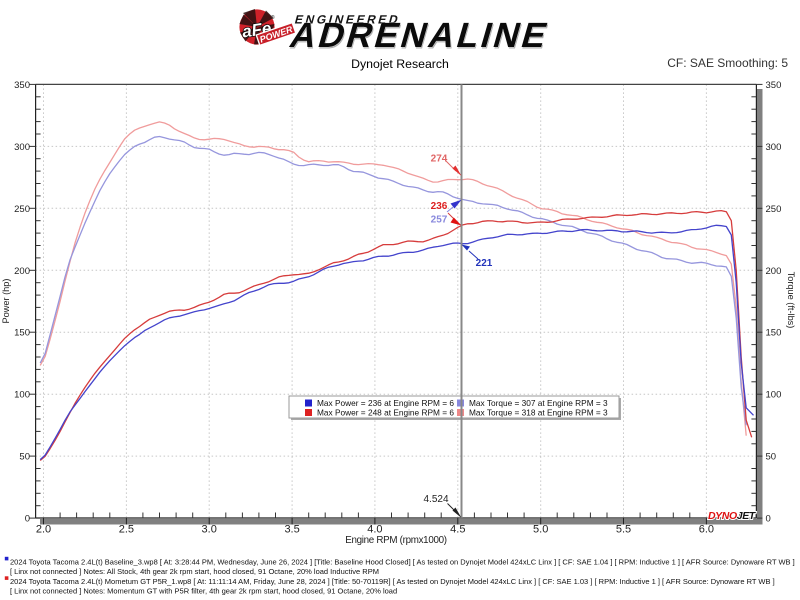 The height and width of the screenshot is (600, 800). What do you see at coordinates (209, 530) in the screenshot?
I see `svg-text: 3.0` at bounding box center [209, 530].